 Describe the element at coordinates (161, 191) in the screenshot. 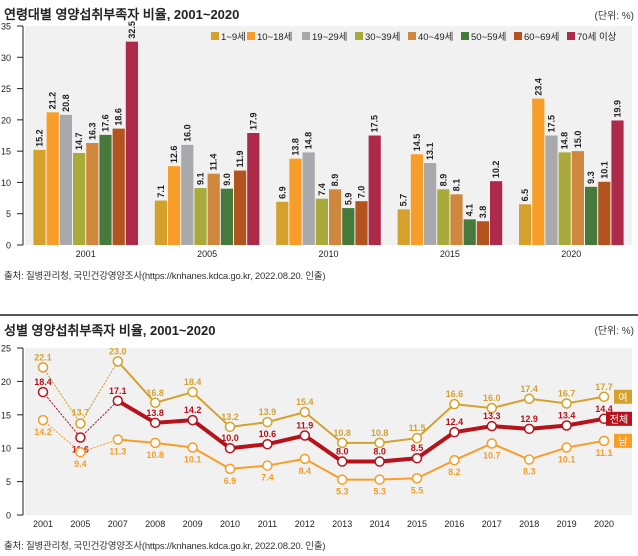

I see `data-label: 7.1` at that location.